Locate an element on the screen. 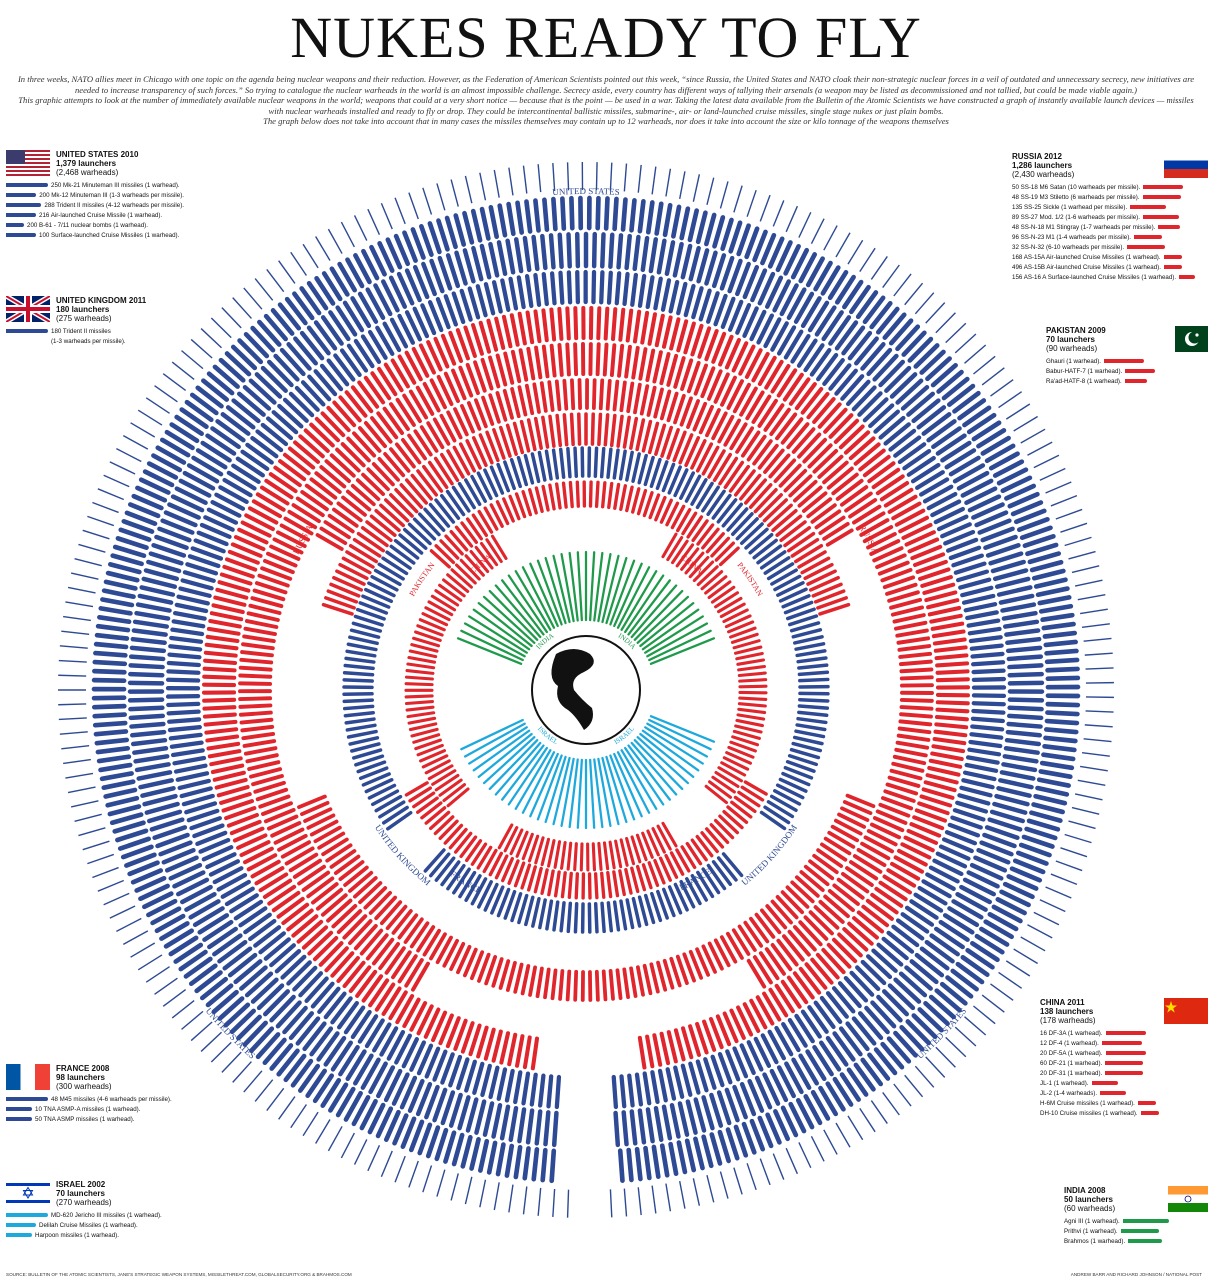 This screenshot has width=1212, height=1280. weapon-item: Brahmos (1 warhead). is located at coordinates (1136, 1241).